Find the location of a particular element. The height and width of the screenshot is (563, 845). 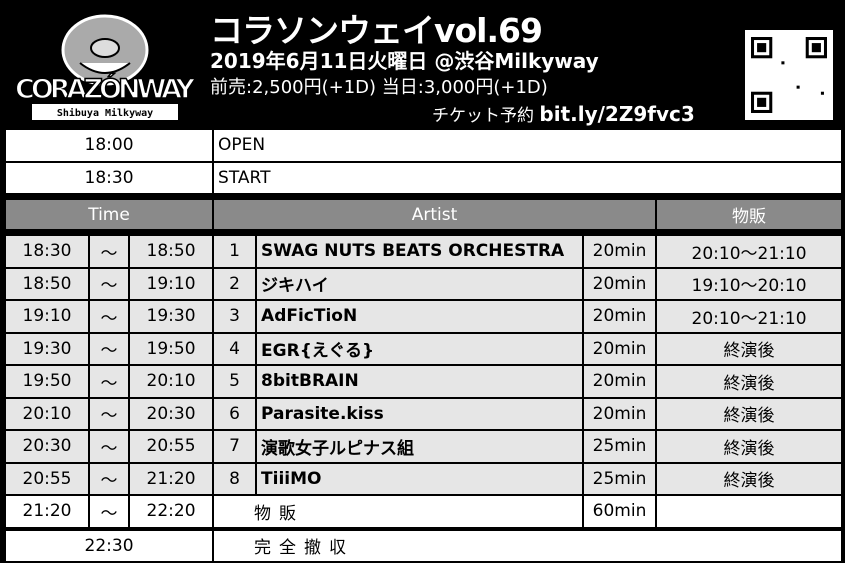

merch-label: 物販 is located at coordinates (398, 511).